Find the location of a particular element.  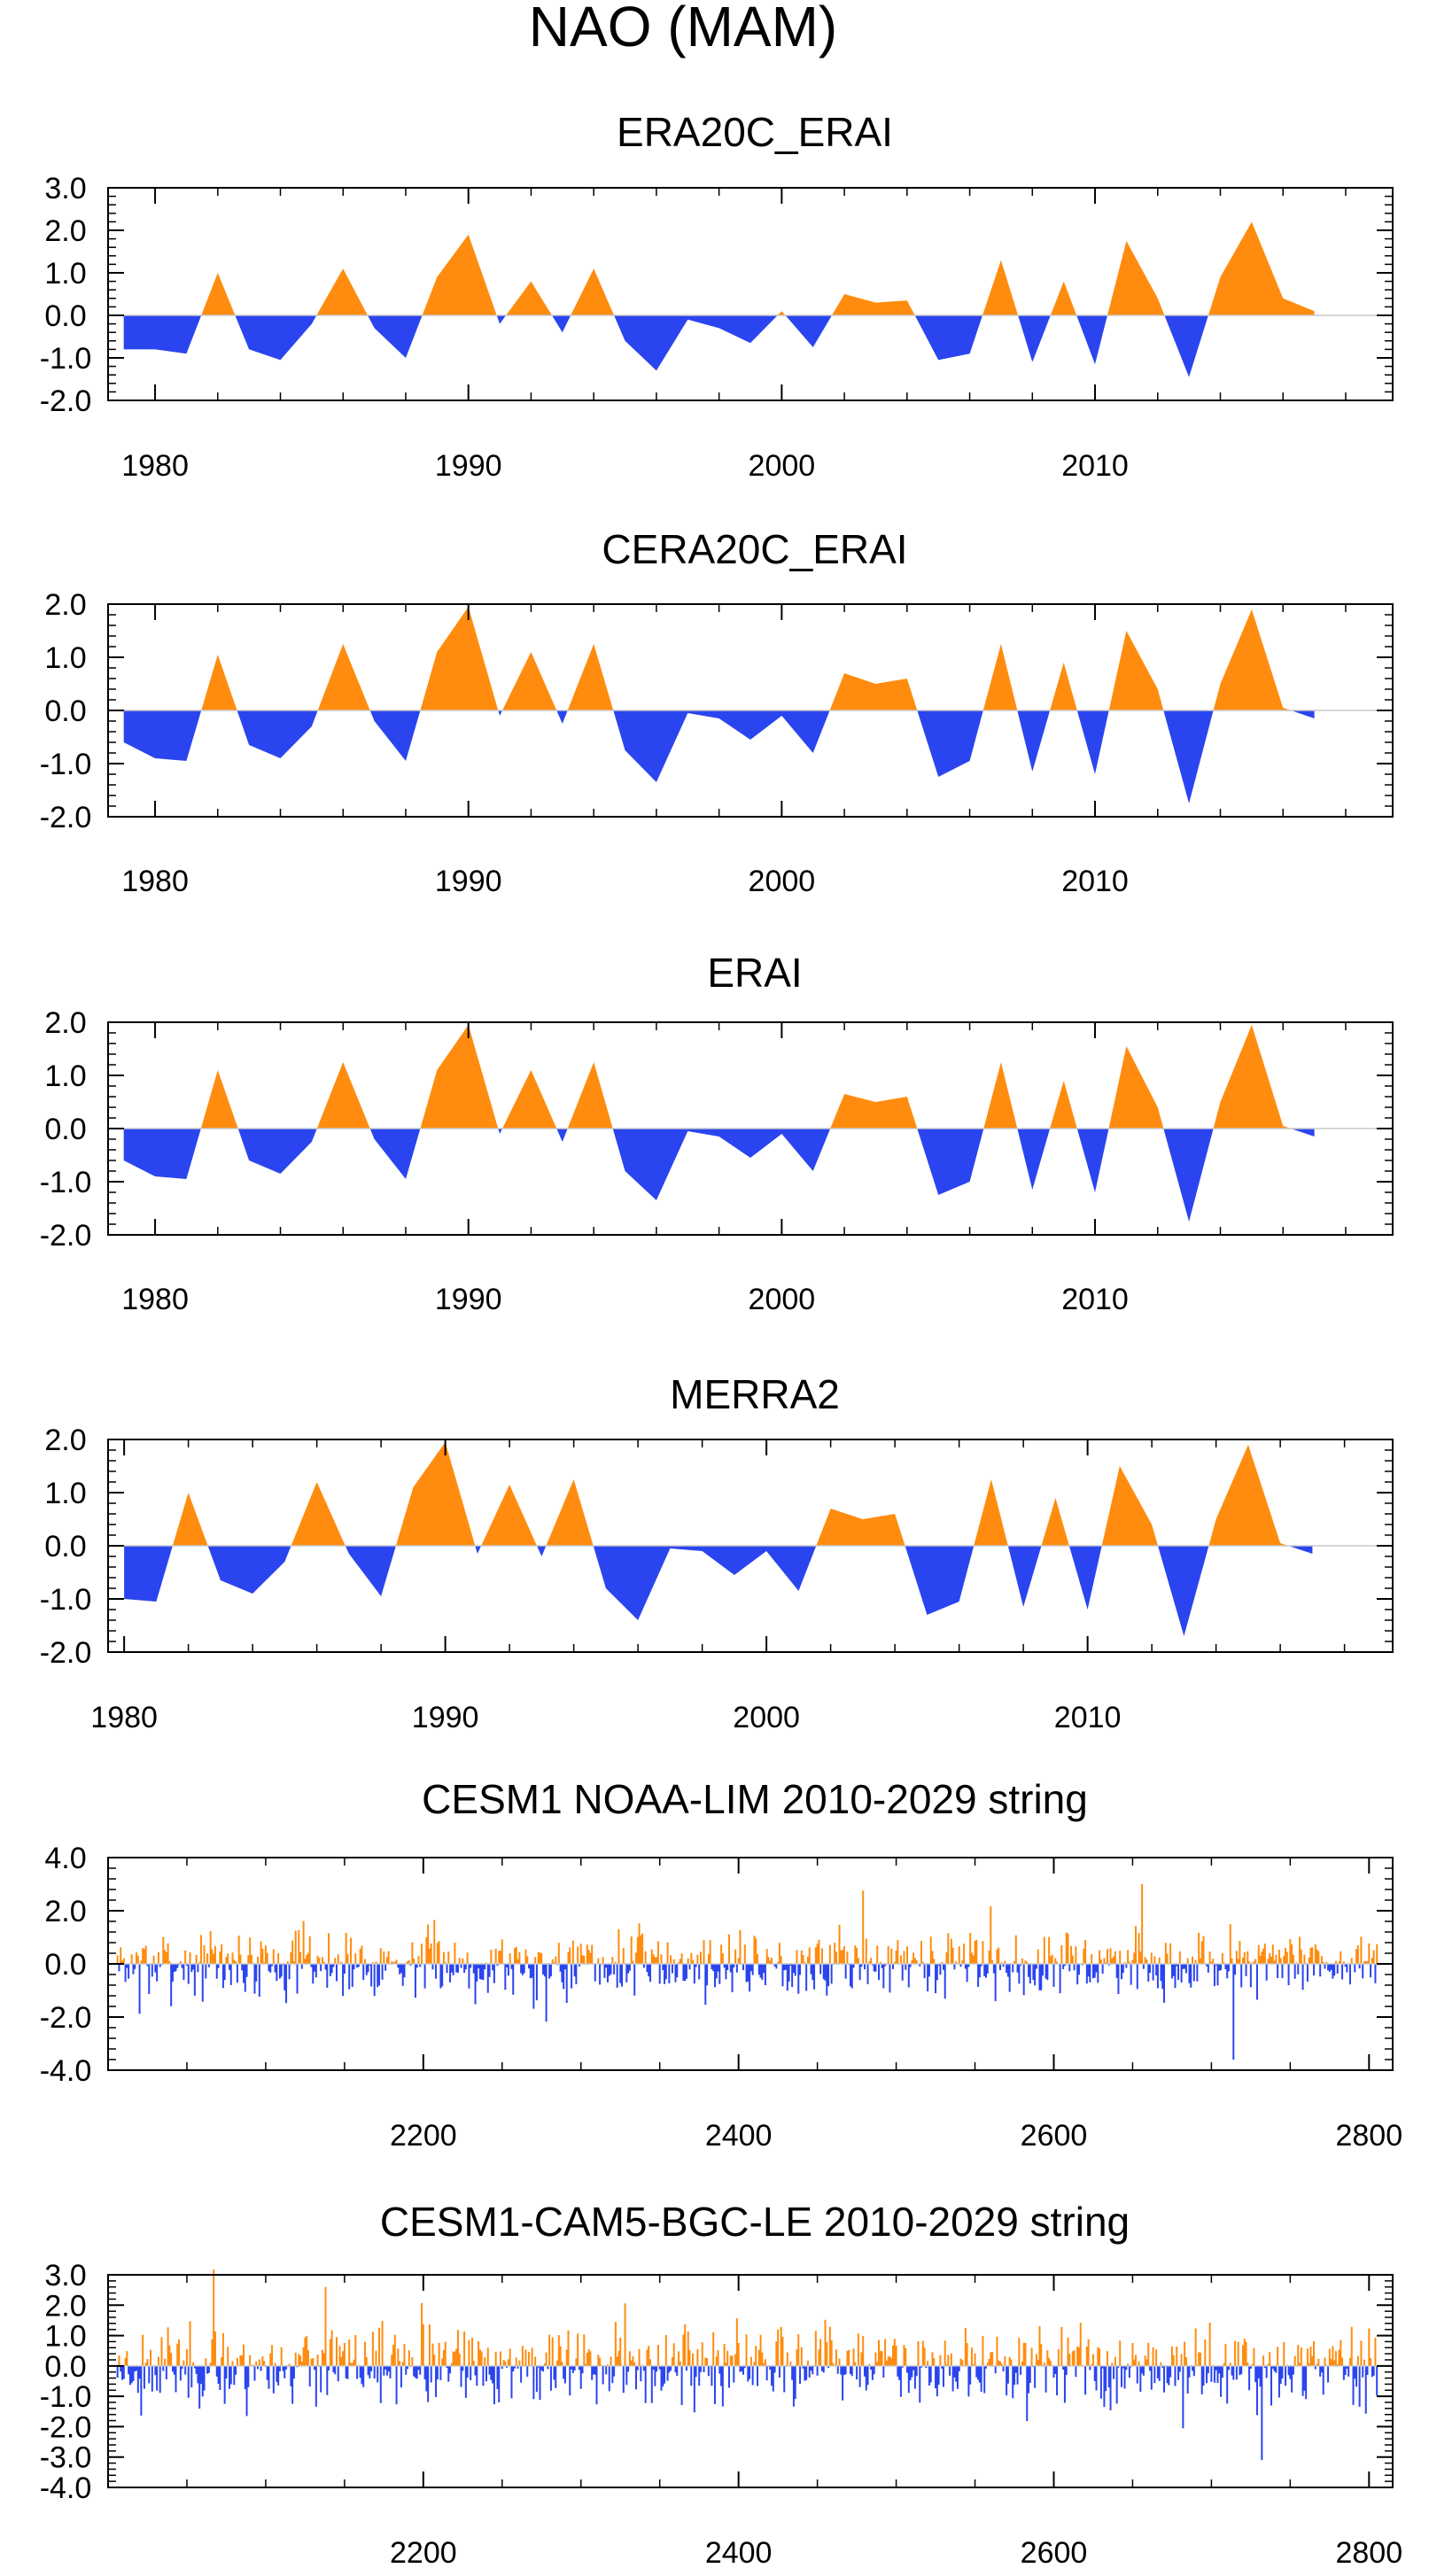

panel-plot: 4.0 2.0 0.0 -2.0 -4.0 2200 2400 2600 2800 is located at coordinates (721, 1997).